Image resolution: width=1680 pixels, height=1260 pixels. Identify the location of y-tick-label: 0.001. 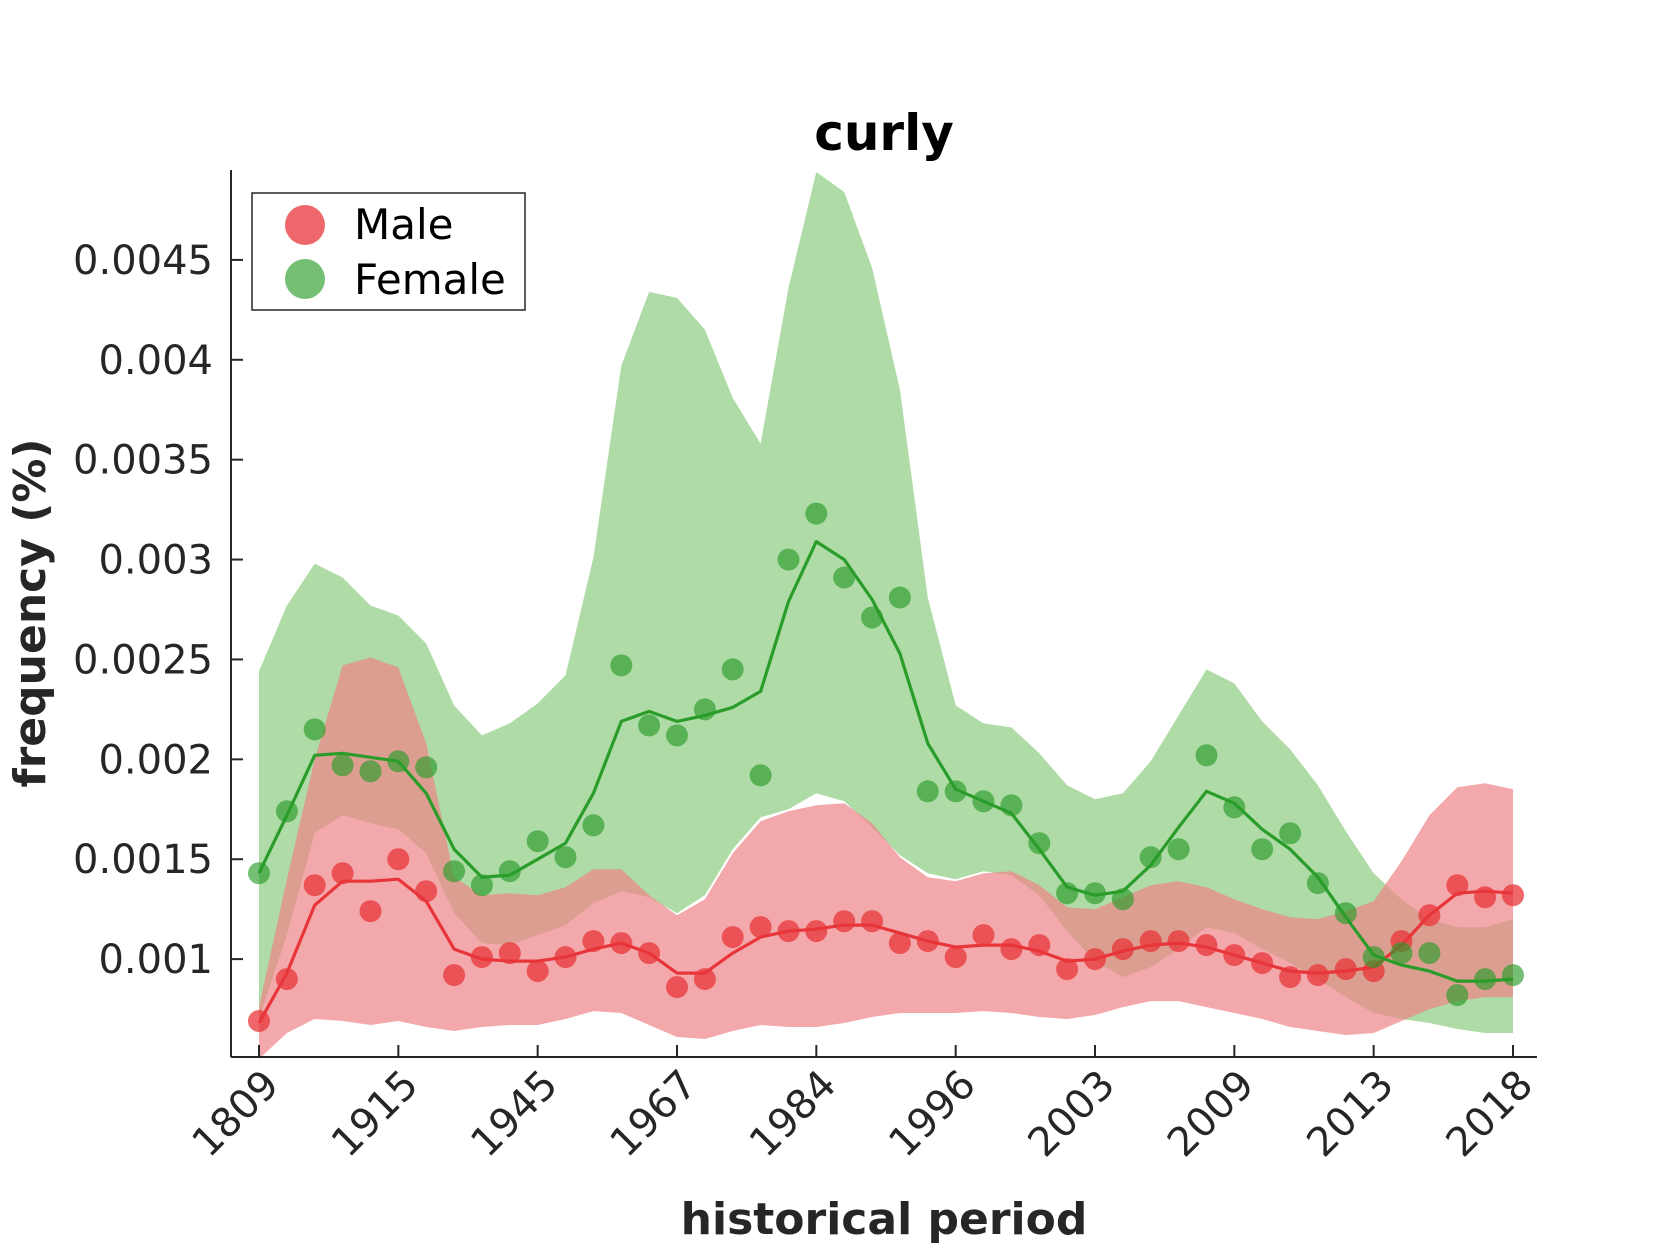
(155, 960).